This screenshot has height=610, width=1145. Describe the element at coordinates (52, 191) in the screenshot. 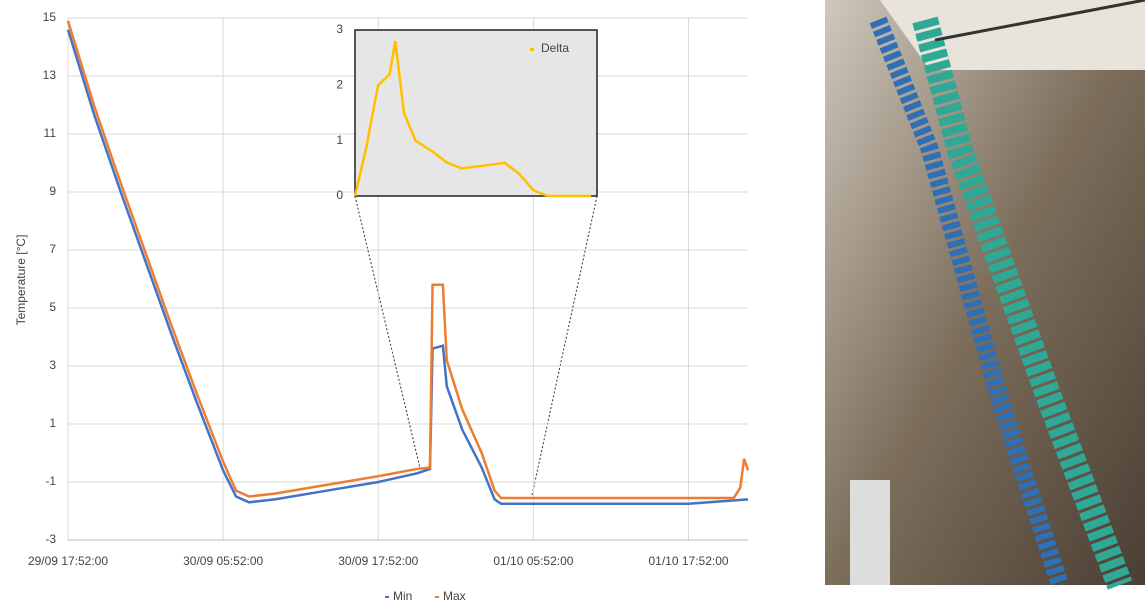

I see `y-tick-label: 9` at that location.